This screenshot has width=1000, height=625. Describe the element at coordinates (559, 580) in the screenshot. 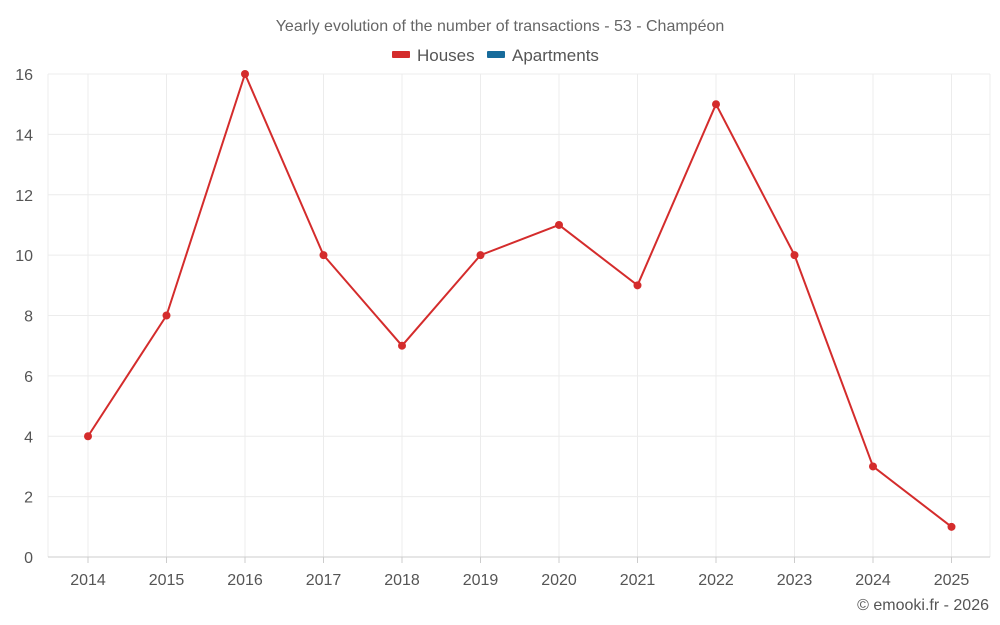

I see `x-tick-label: 2020` at that location.